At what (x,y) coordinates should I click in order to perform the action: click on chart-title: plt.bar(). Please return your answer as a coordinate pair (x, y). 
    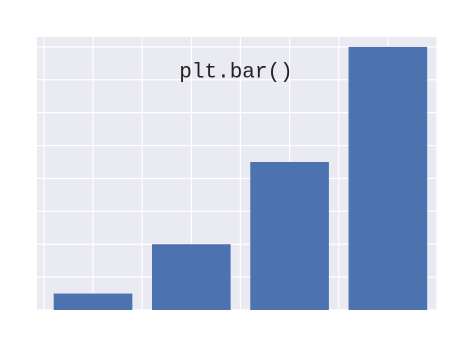
    Looking at the image, I should click on (235, 73).